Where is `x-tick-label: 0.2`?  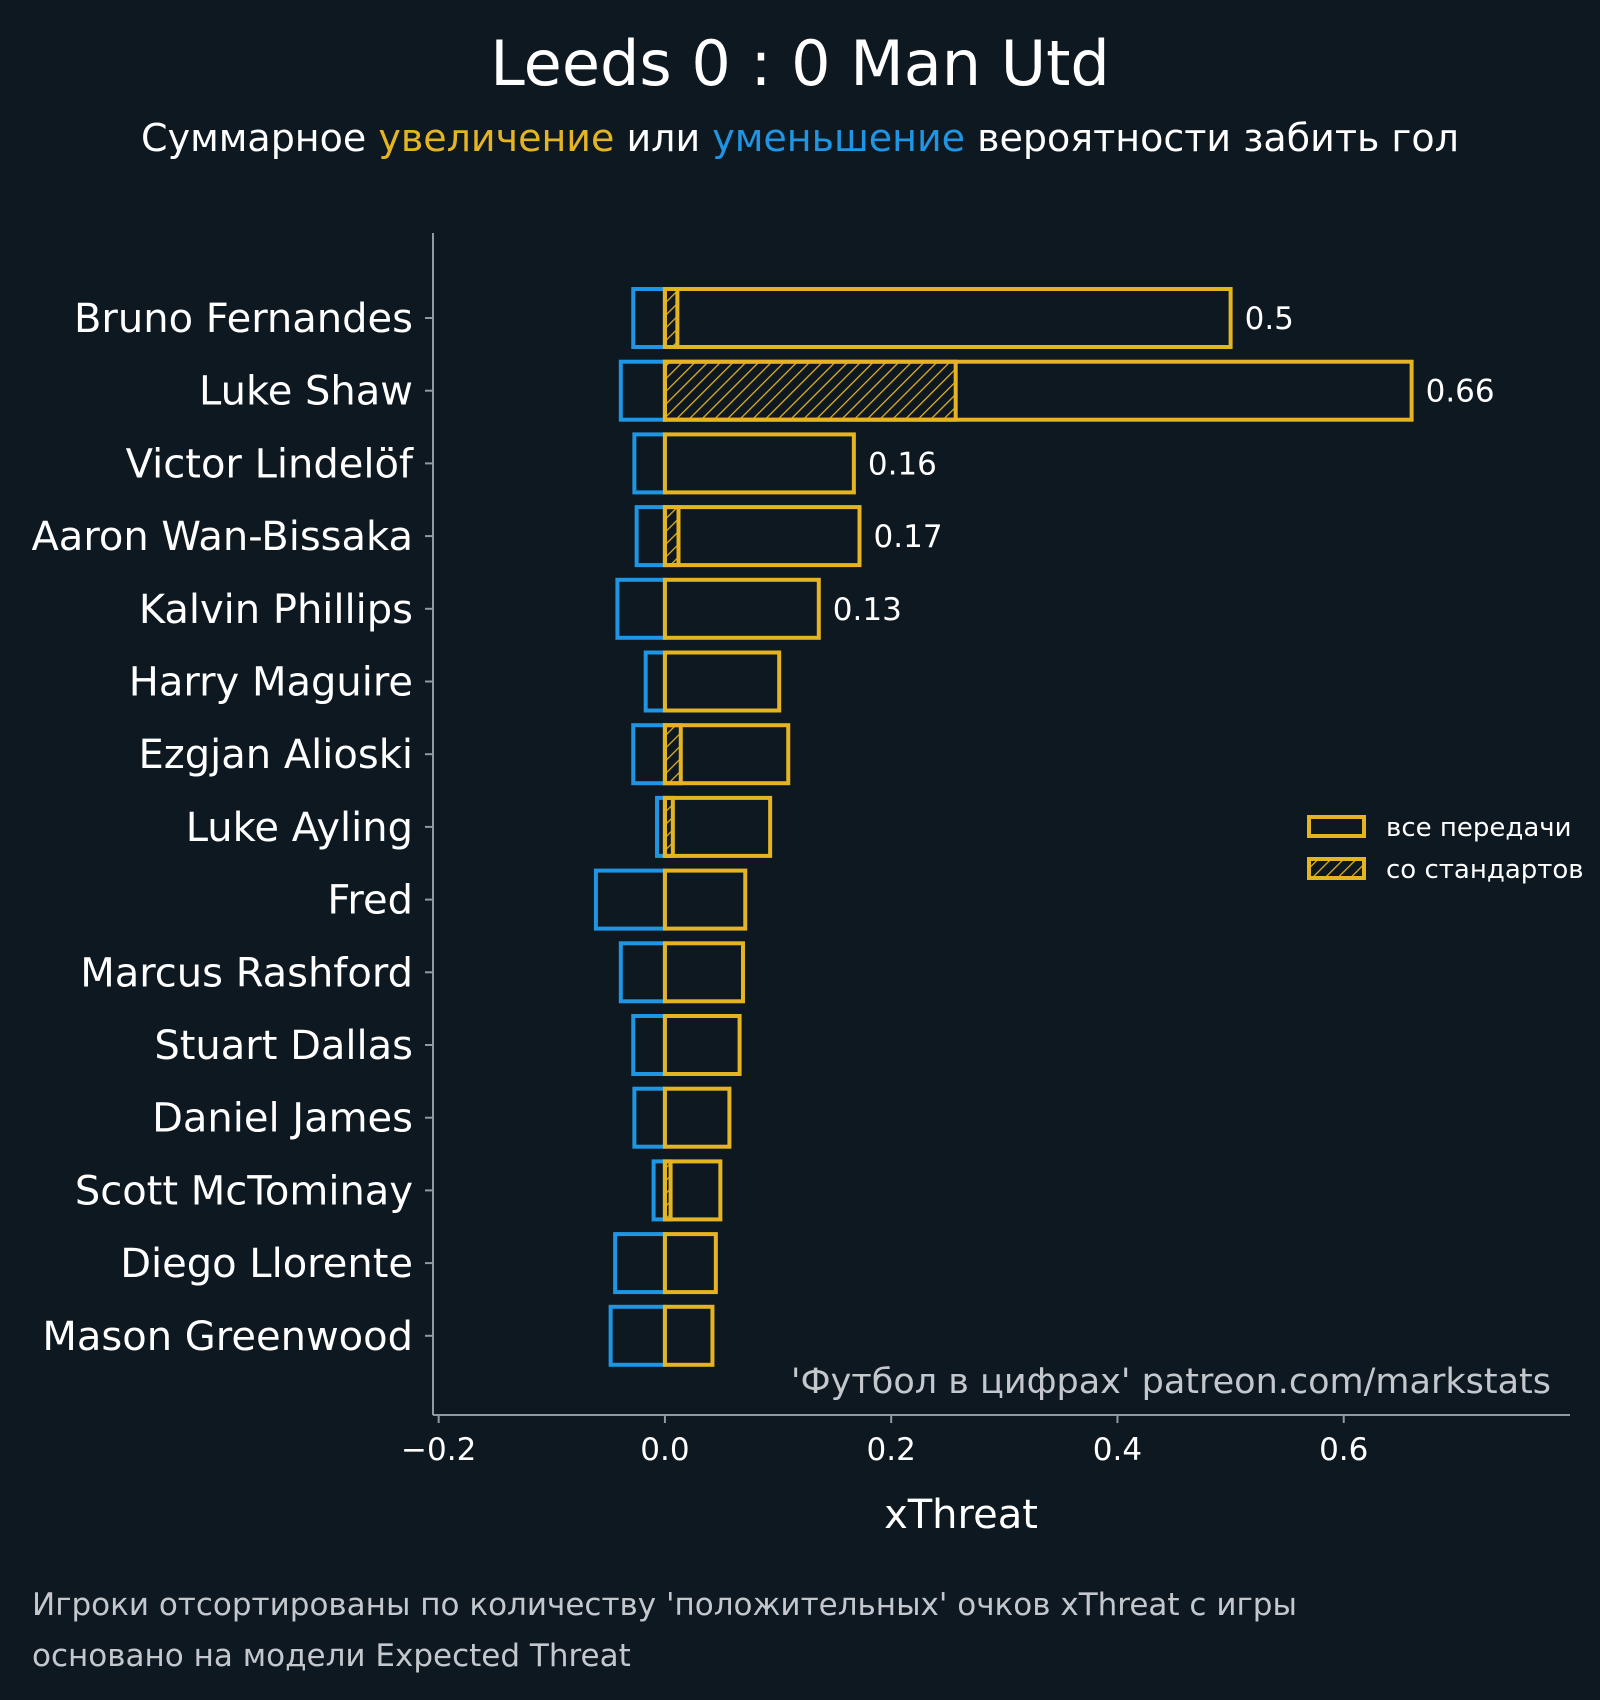 x-tick-label: 0.2 is located at coordinates (891, 1450).